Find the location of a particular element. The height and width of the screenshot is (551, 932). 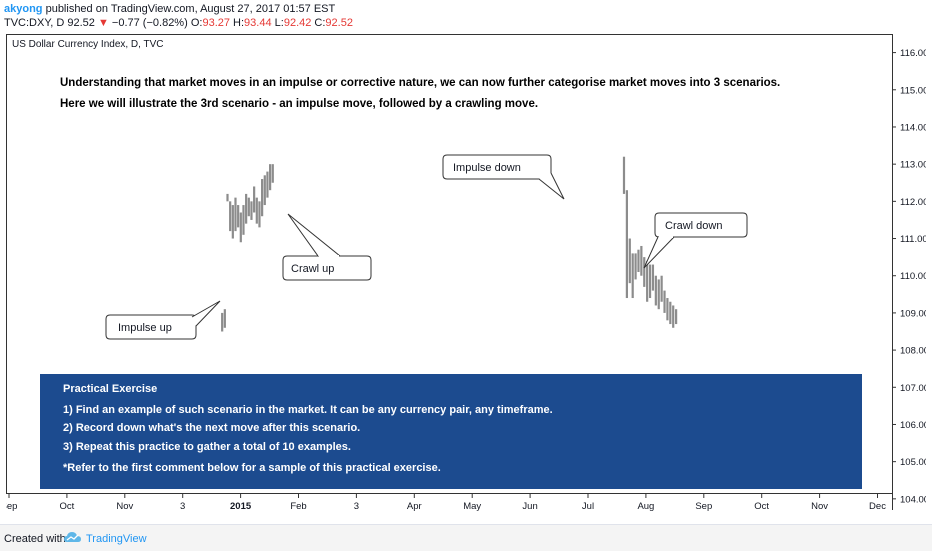

y-tick-label: 112.00 is located at coordinates (913, 202).